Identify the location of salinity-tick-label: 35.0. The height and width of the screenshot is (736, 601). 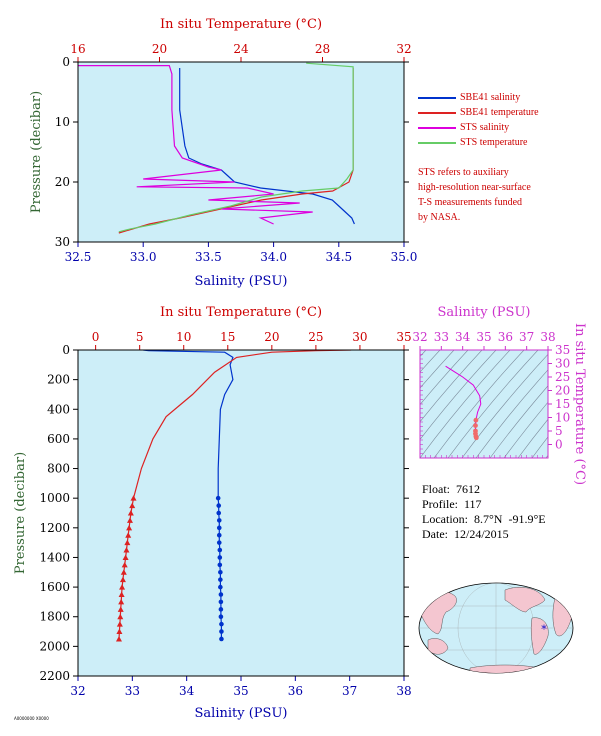
(404, 257).